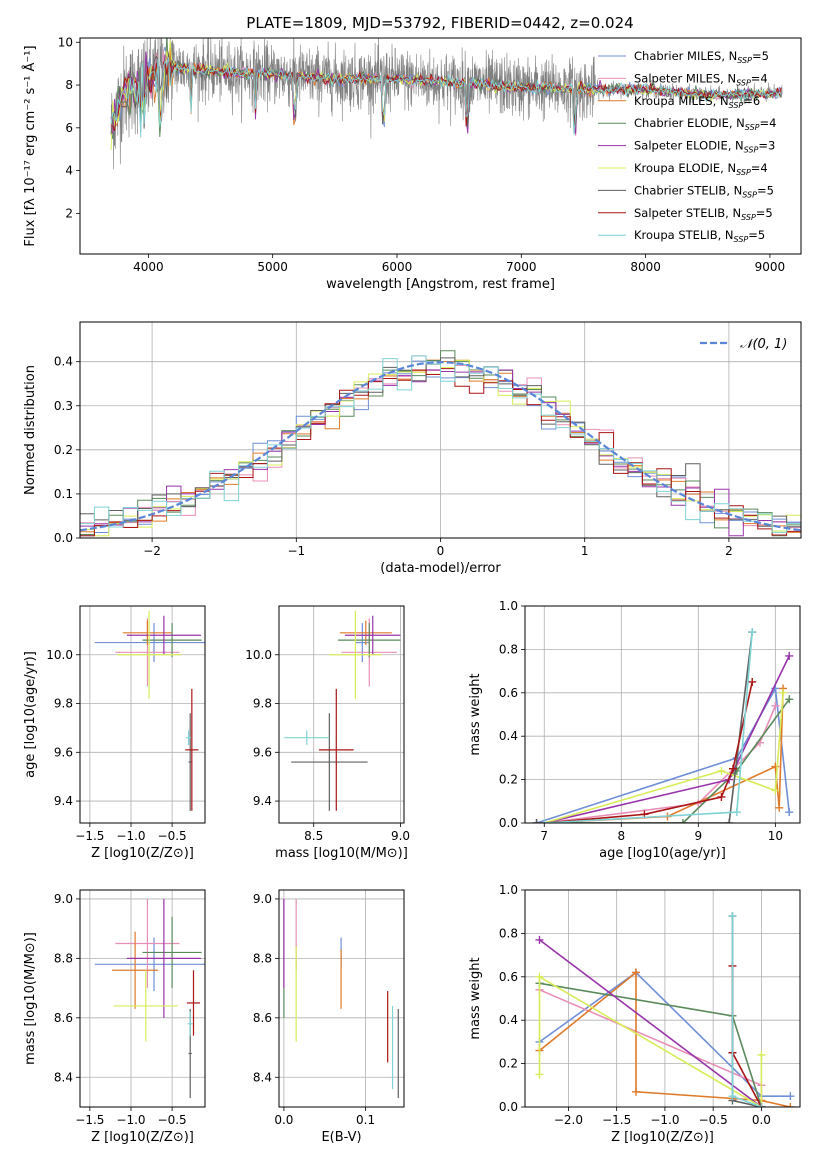  What do you see at coordinates (698, 836) in the screenshot?
I see `x-tick-label: 9` at bounding box center [698, 836].